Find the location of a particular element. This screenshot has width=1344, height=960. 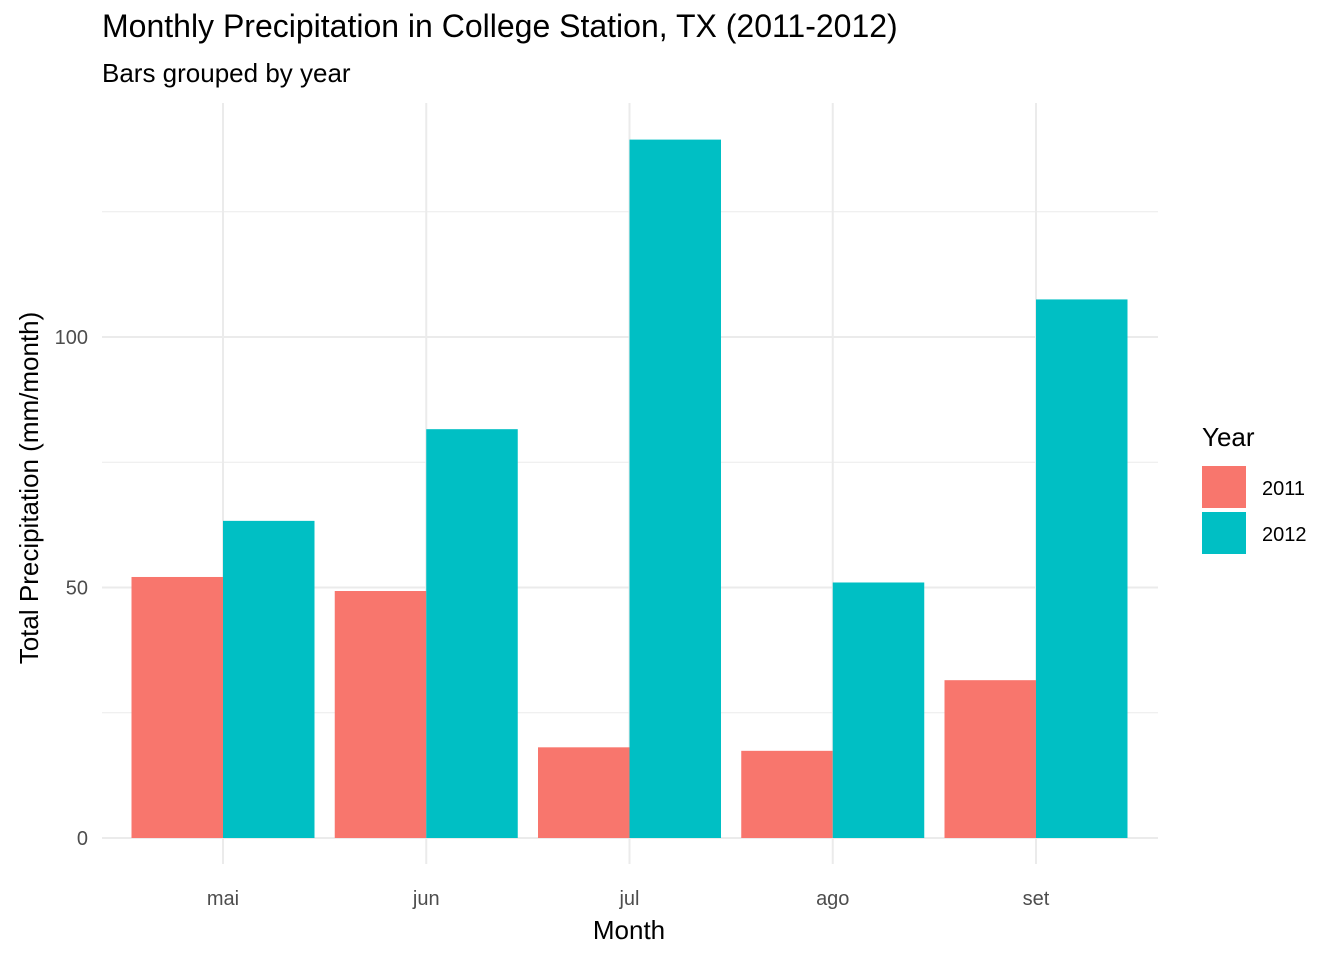

x-tick-label: mai is located at coordinates (223, 899).